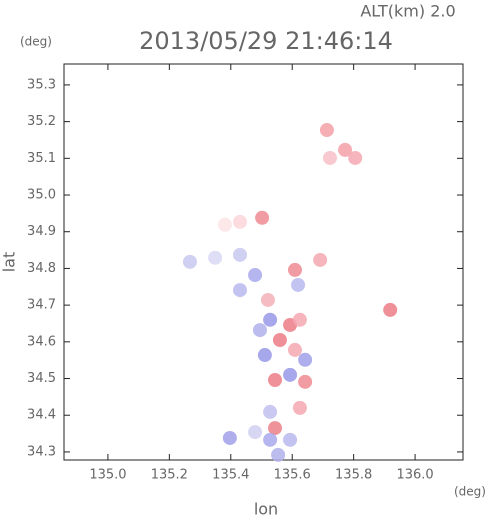 The height and width of the screenshot is (525, 491). Describe the element at coordinates (41, 378) in the screenshot. I see `y-tick-label: 34.5` at that location.